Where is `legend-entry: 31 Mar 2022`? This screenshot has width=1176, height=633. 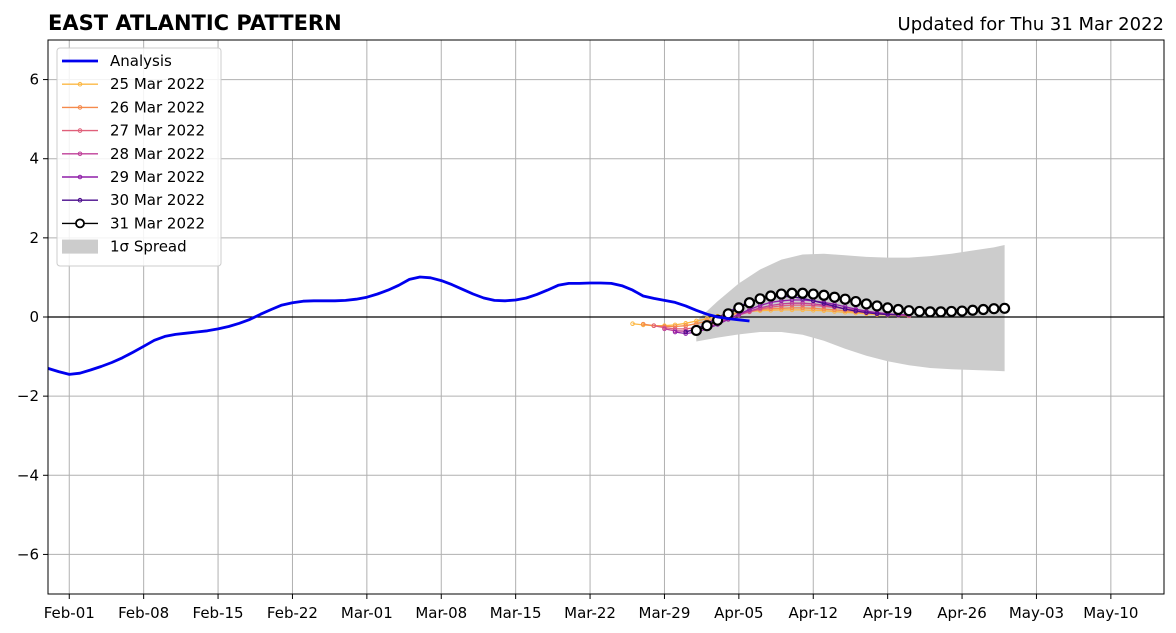 legend-entry: 31 Mar 2022 is located at coordinates (133, 223).